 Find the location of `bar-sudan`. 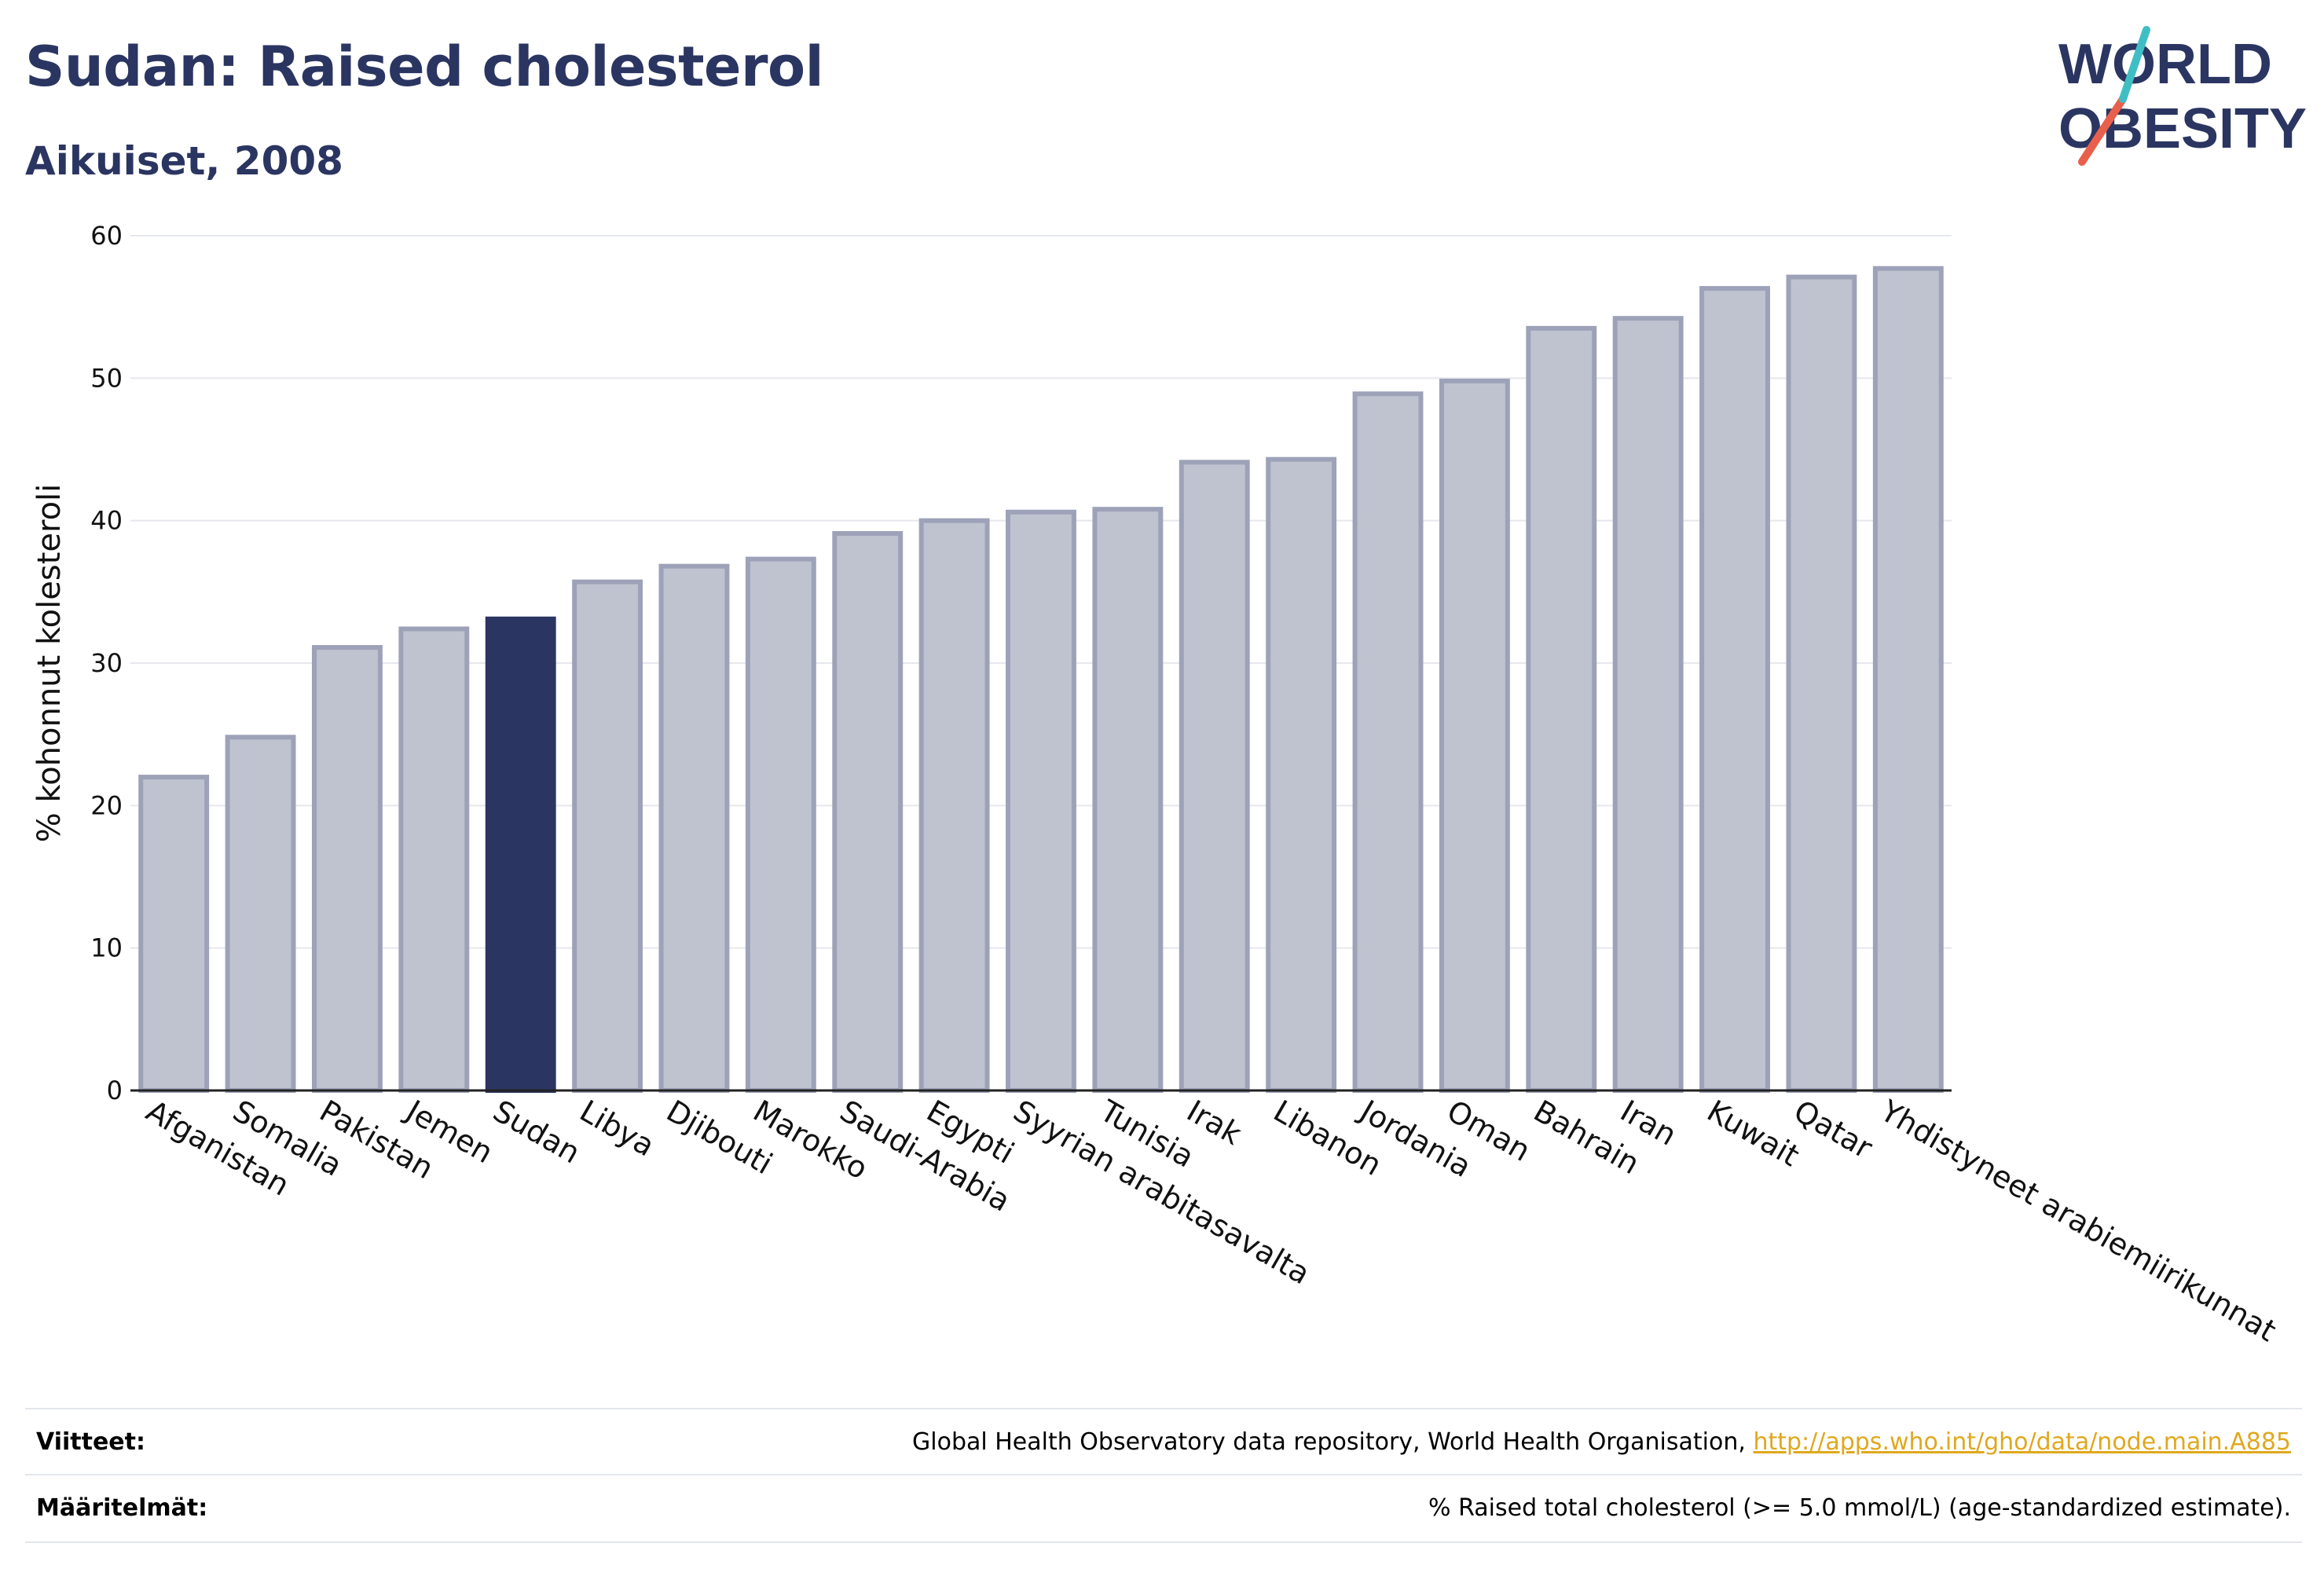

bar-sudan is located at coordinates (520, 854).